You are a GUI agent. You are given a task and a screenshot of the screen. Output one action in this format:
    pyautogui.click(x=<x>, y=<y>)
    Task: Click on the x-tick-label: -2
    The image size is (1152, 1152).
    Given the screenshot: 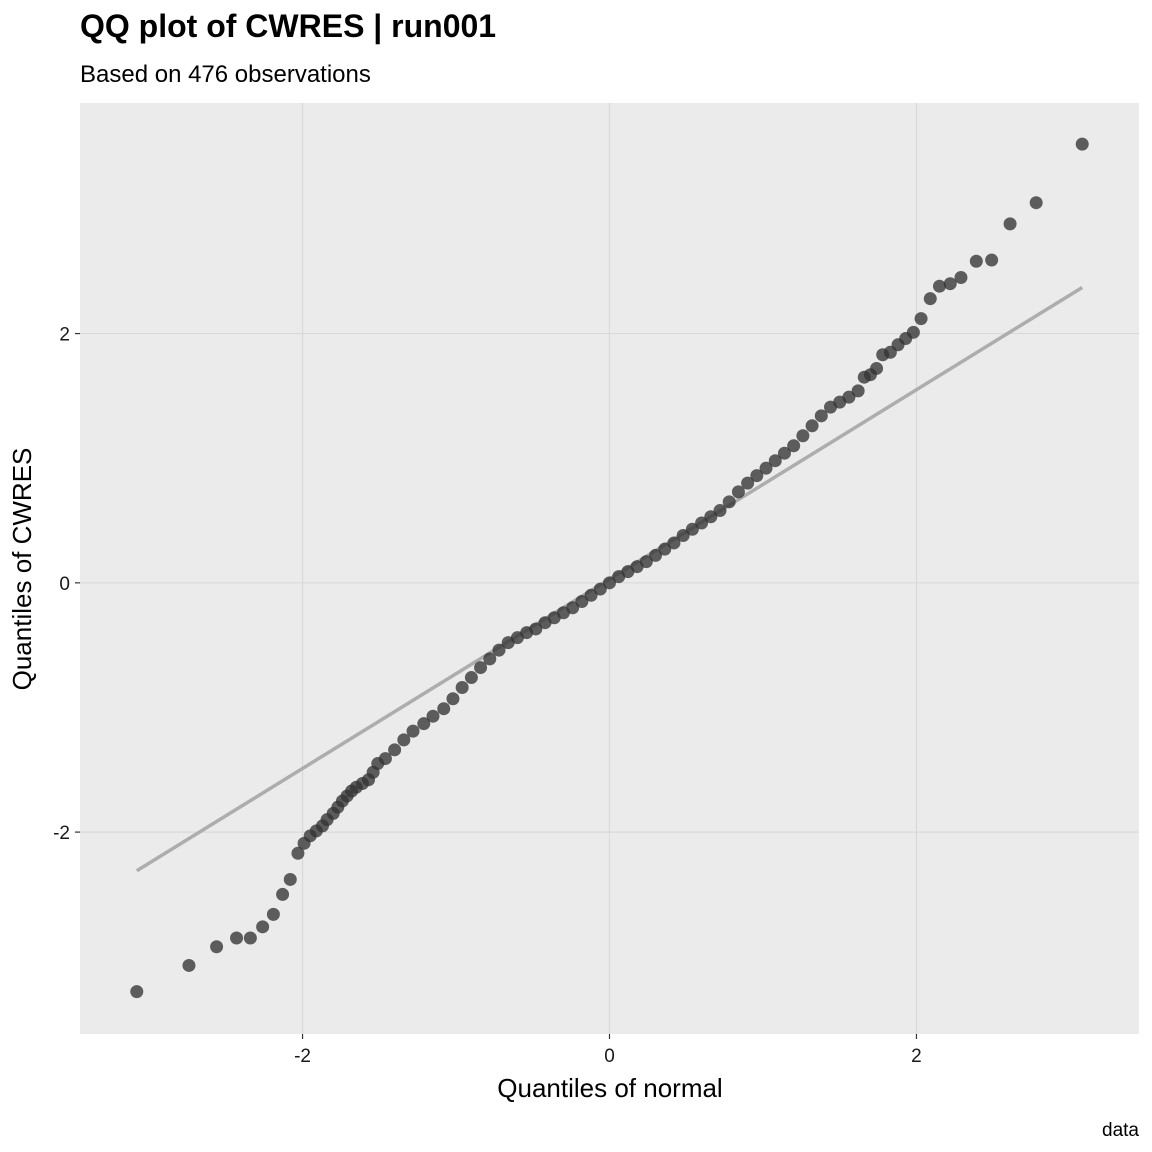 What is the action you would take?
    pyautogui.click(x=302, y=1056)
    